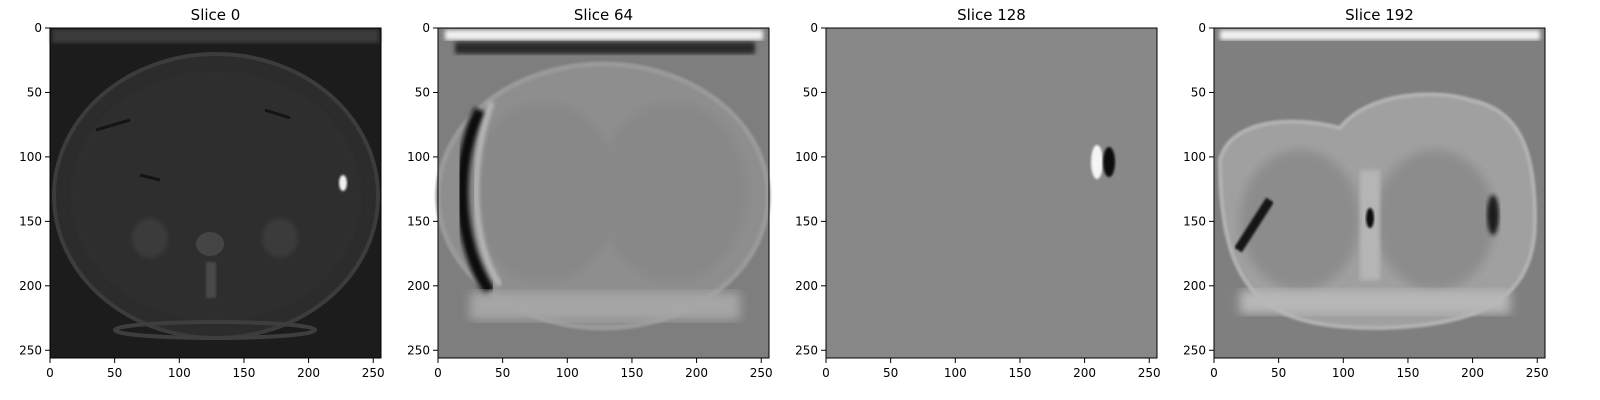 The height and width of the screenshot is (400, 1600). I want to click on panel-title: Slice 0, so click(216, 15).